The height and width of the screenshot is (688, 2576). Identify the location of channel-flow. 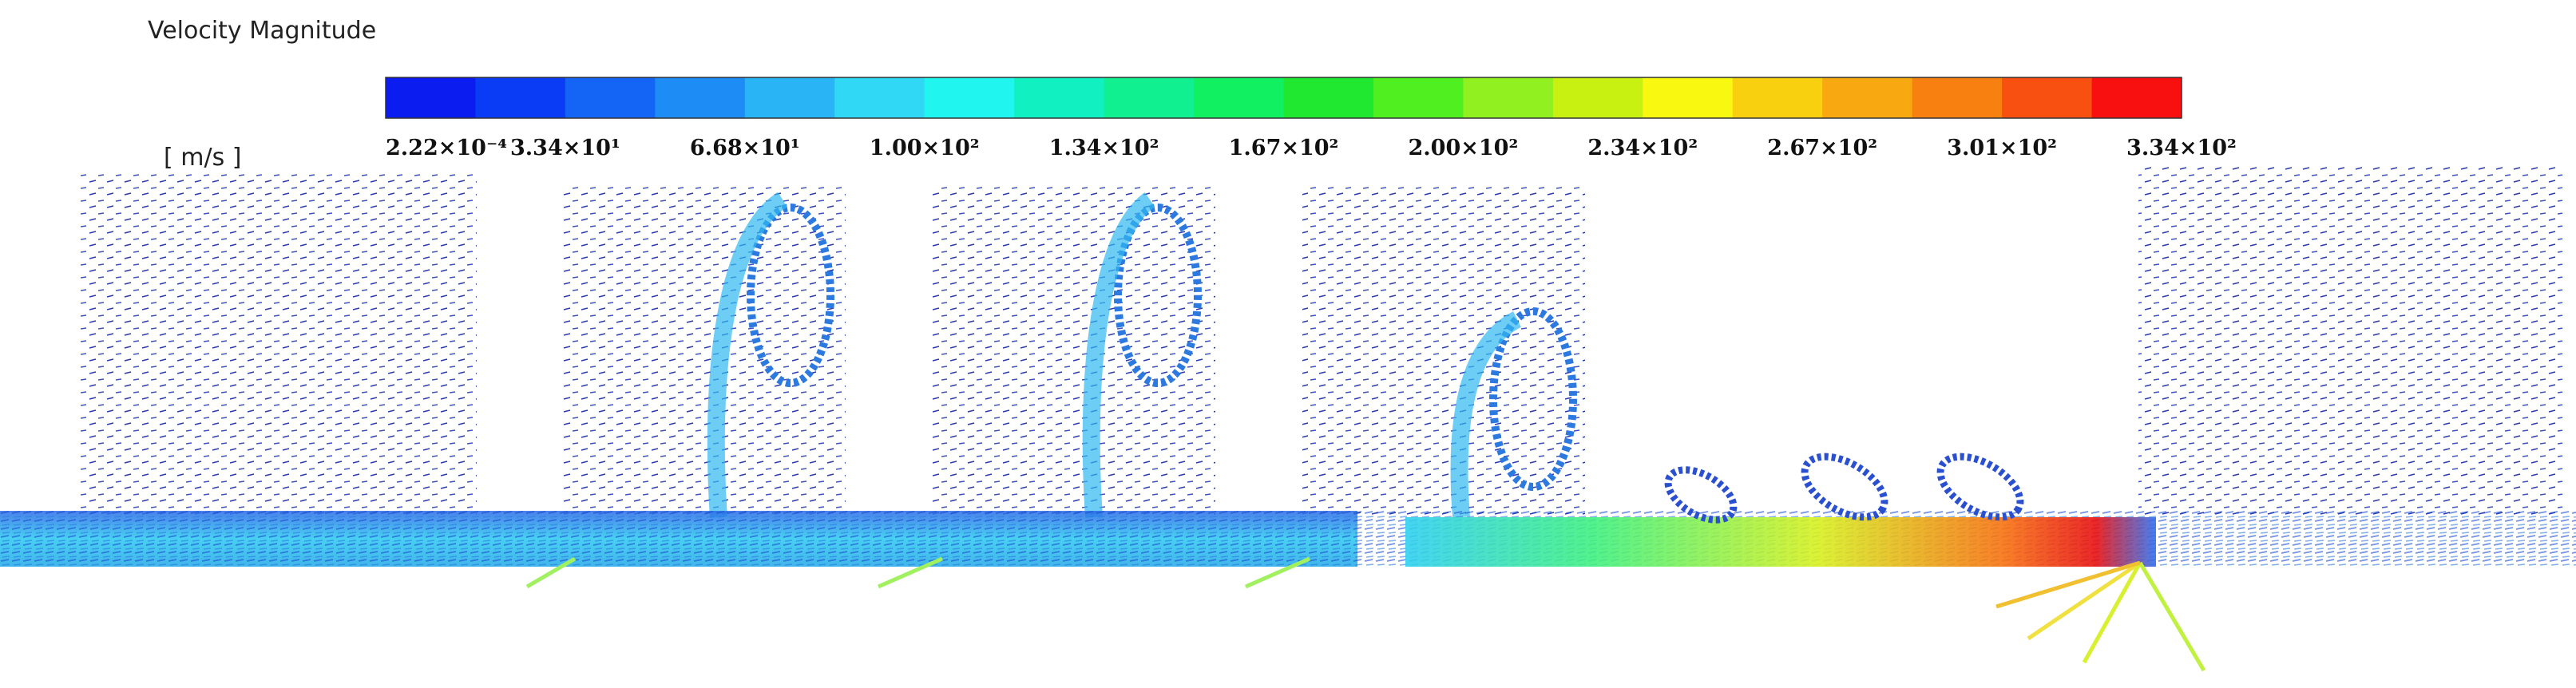
(1288, 539).